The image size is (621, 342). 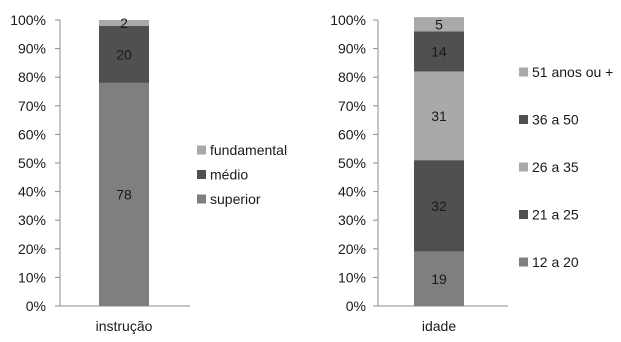 What do you see at coordinates (572, 72) in the screenshot?
I see `legend-label: 51 anos ou +` at bounding box center [572, 72].